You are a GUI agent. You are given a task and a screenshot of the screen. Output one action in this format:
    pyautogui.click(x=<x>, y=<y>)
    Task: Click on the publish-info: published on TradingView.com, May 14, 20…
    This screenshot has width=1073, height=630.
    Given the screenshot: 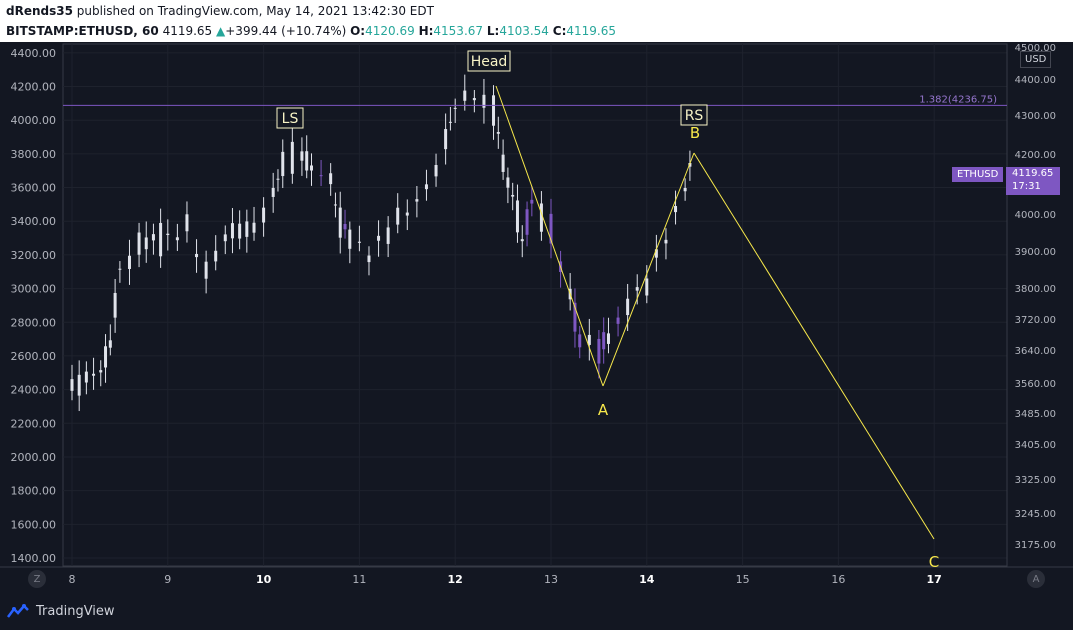 What is the action you would take?
    pyautogui.click(x=255, y=11)
    